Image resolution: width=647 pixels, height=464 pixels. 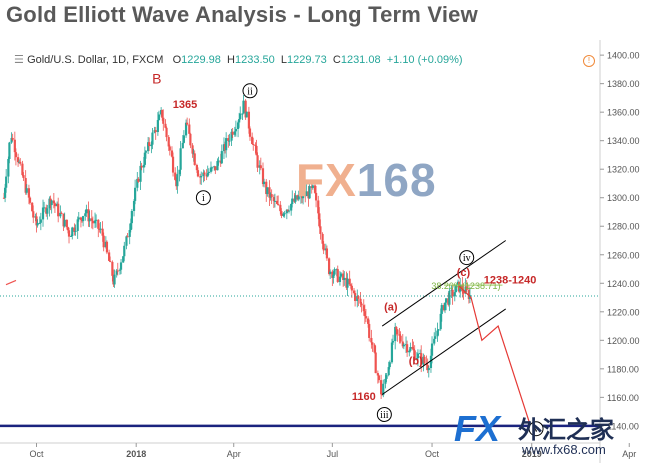 What do you see at coordinates (19, 60) in the screenshot?
I see `collapse-icon: ☰` at bounding box center [19, 60].